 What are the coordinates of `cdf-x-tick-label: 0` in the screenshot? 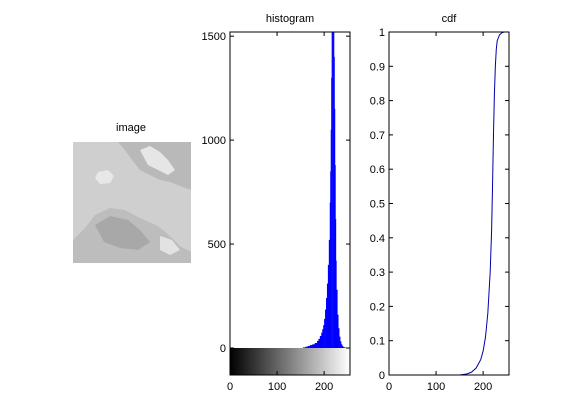 It's located at (389, 387).